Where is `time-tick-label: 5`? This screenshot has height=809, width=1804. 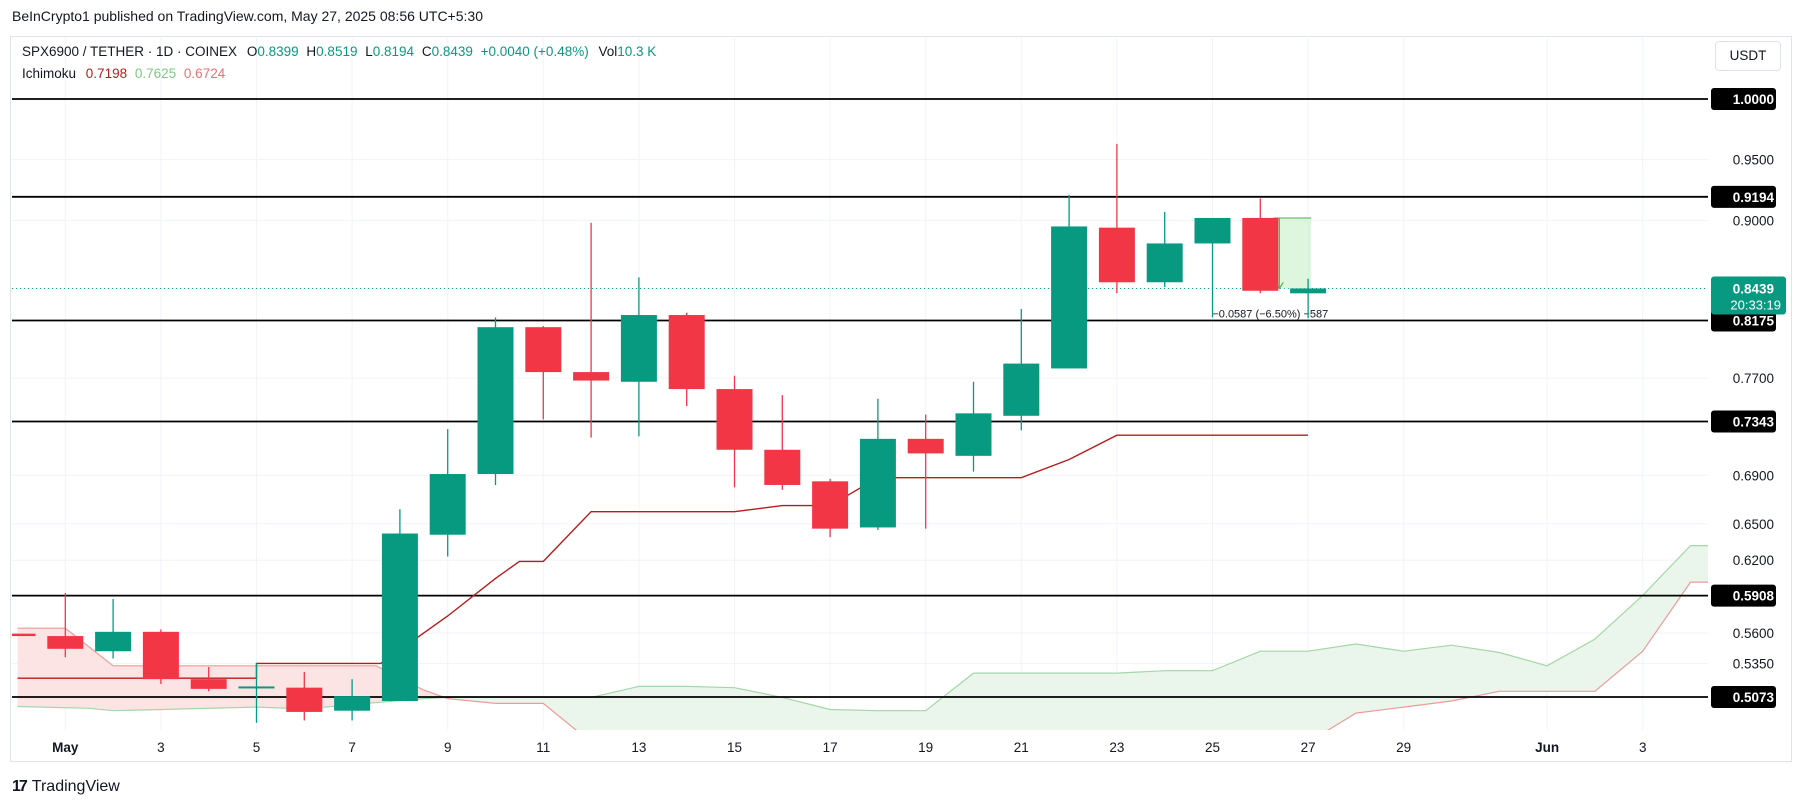 time-tick-label: 5 is located at coordinates (257, 747).